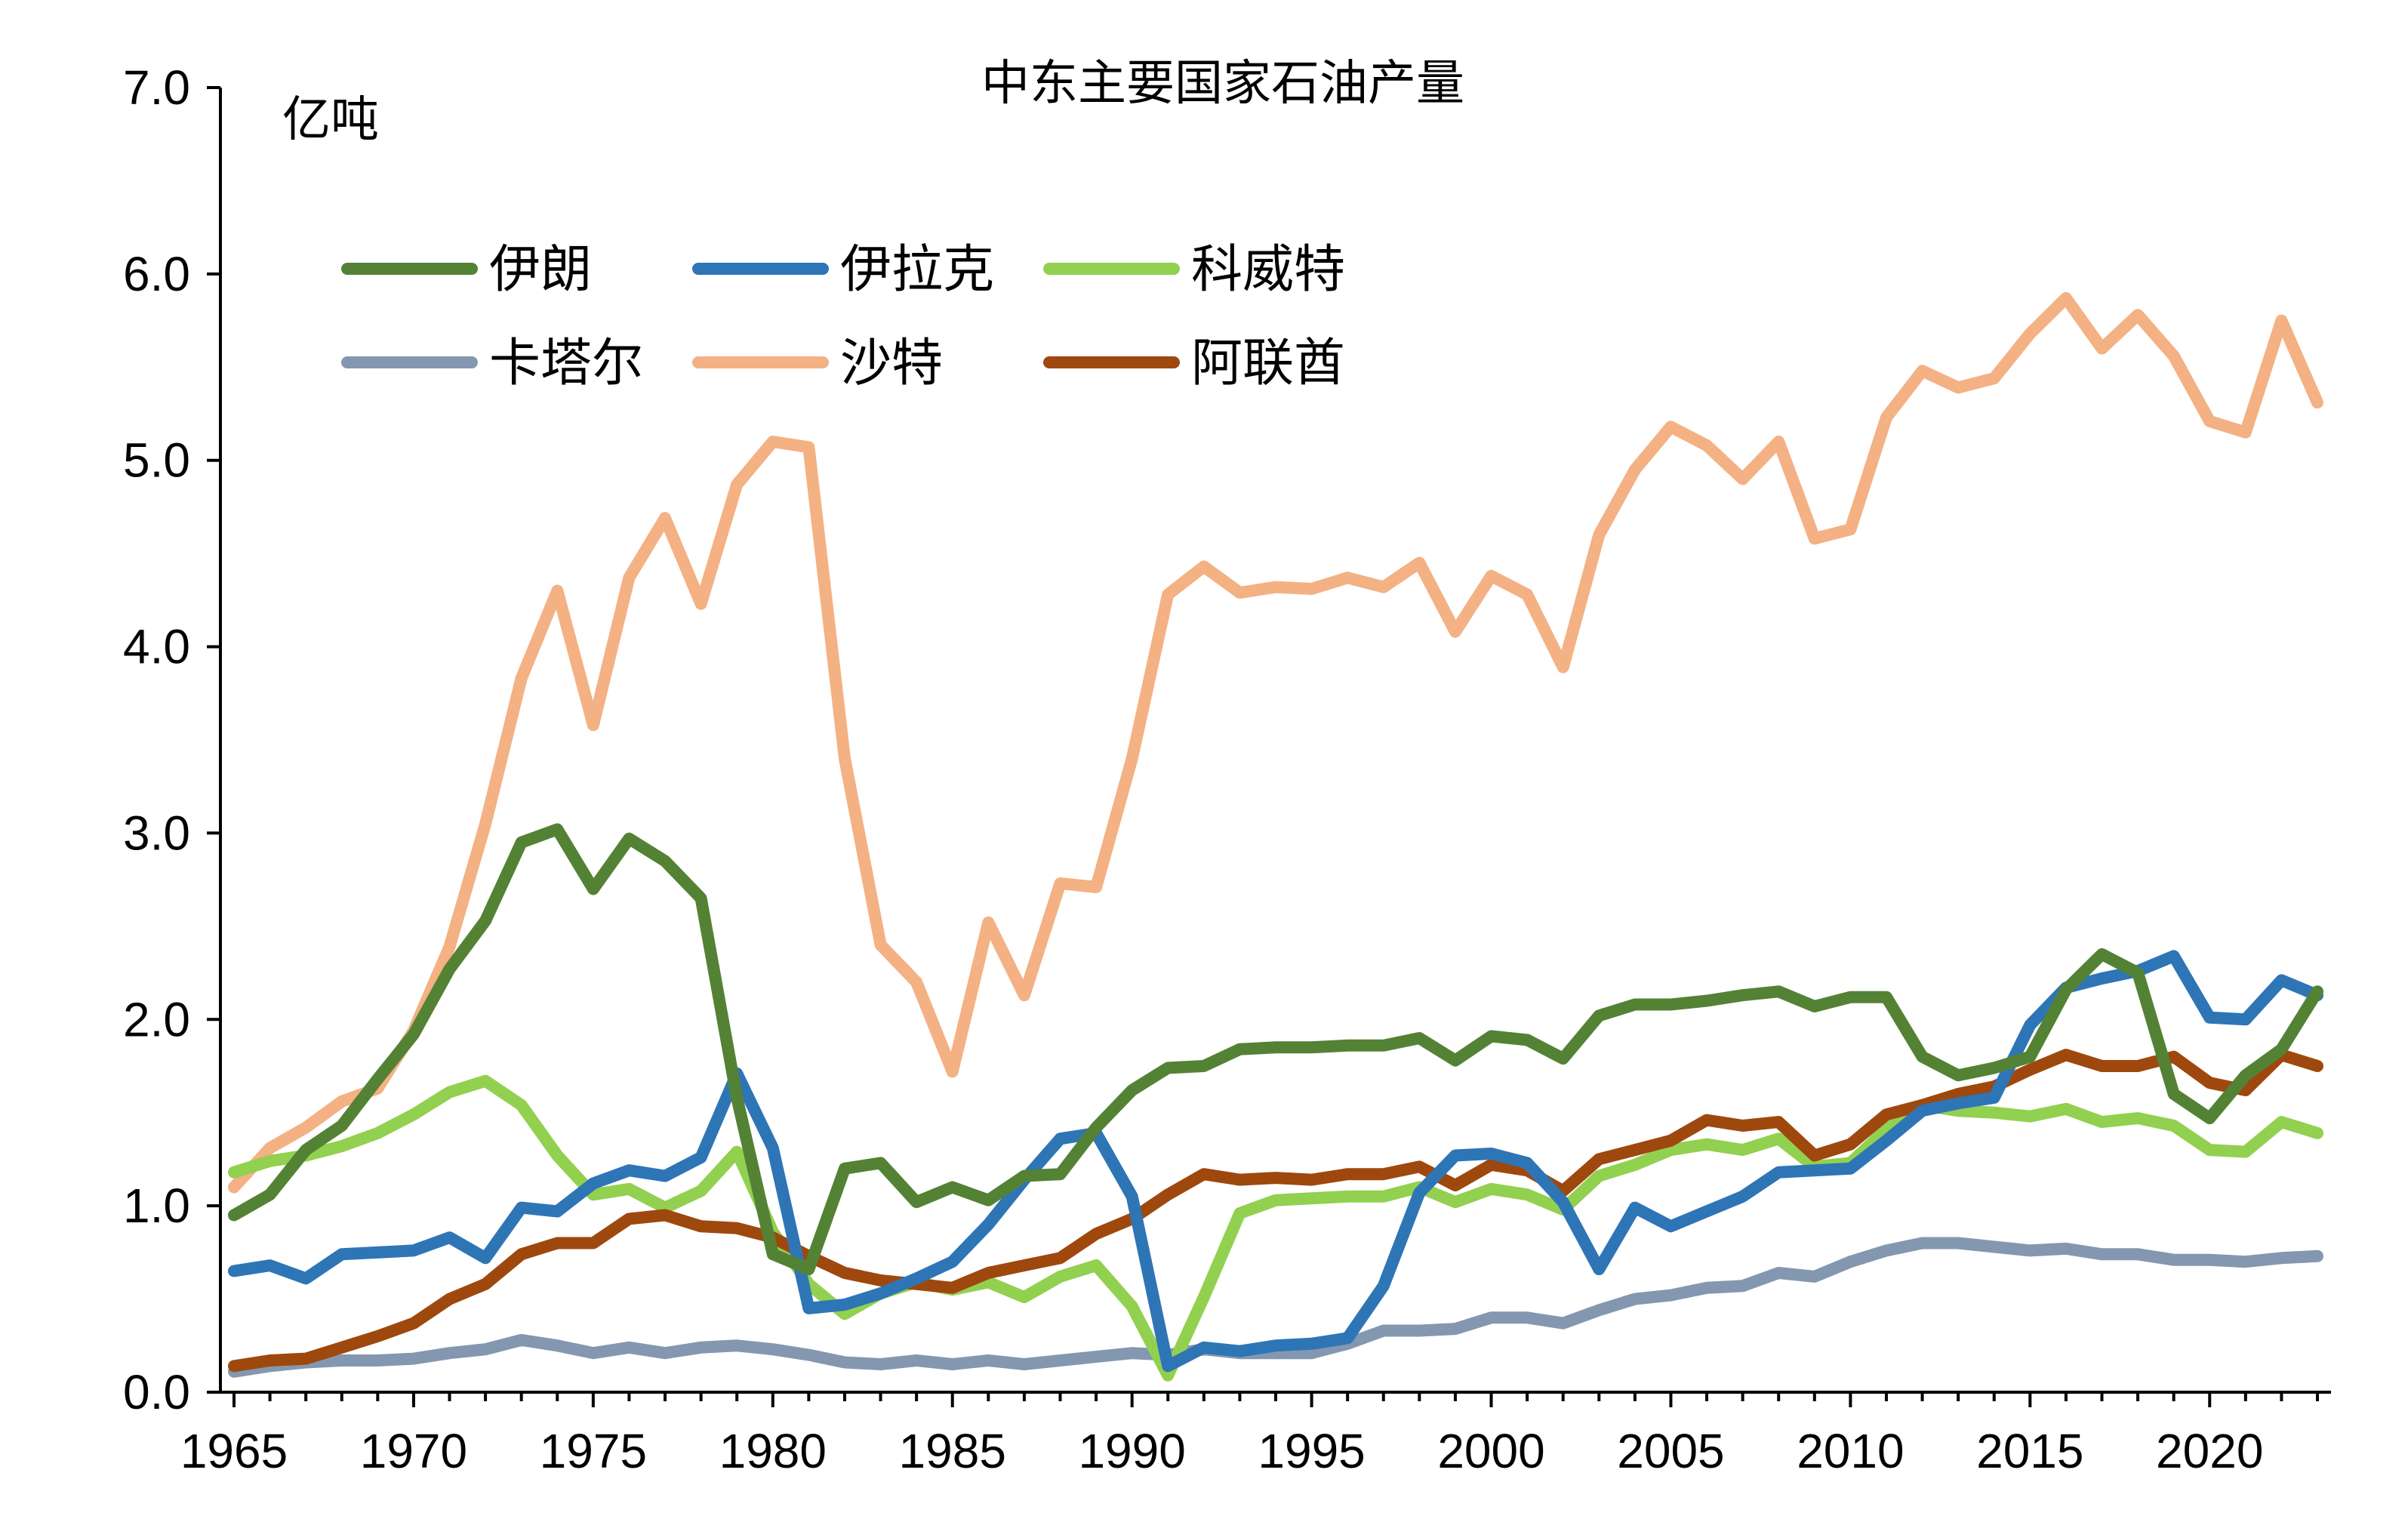 The height and width of the screenshot is (1516, 2408). What do you see at coordinates (156, 1392) in the screenshot?
I see `y-tick-label: 0.0` at bounding box center [156, 1392].